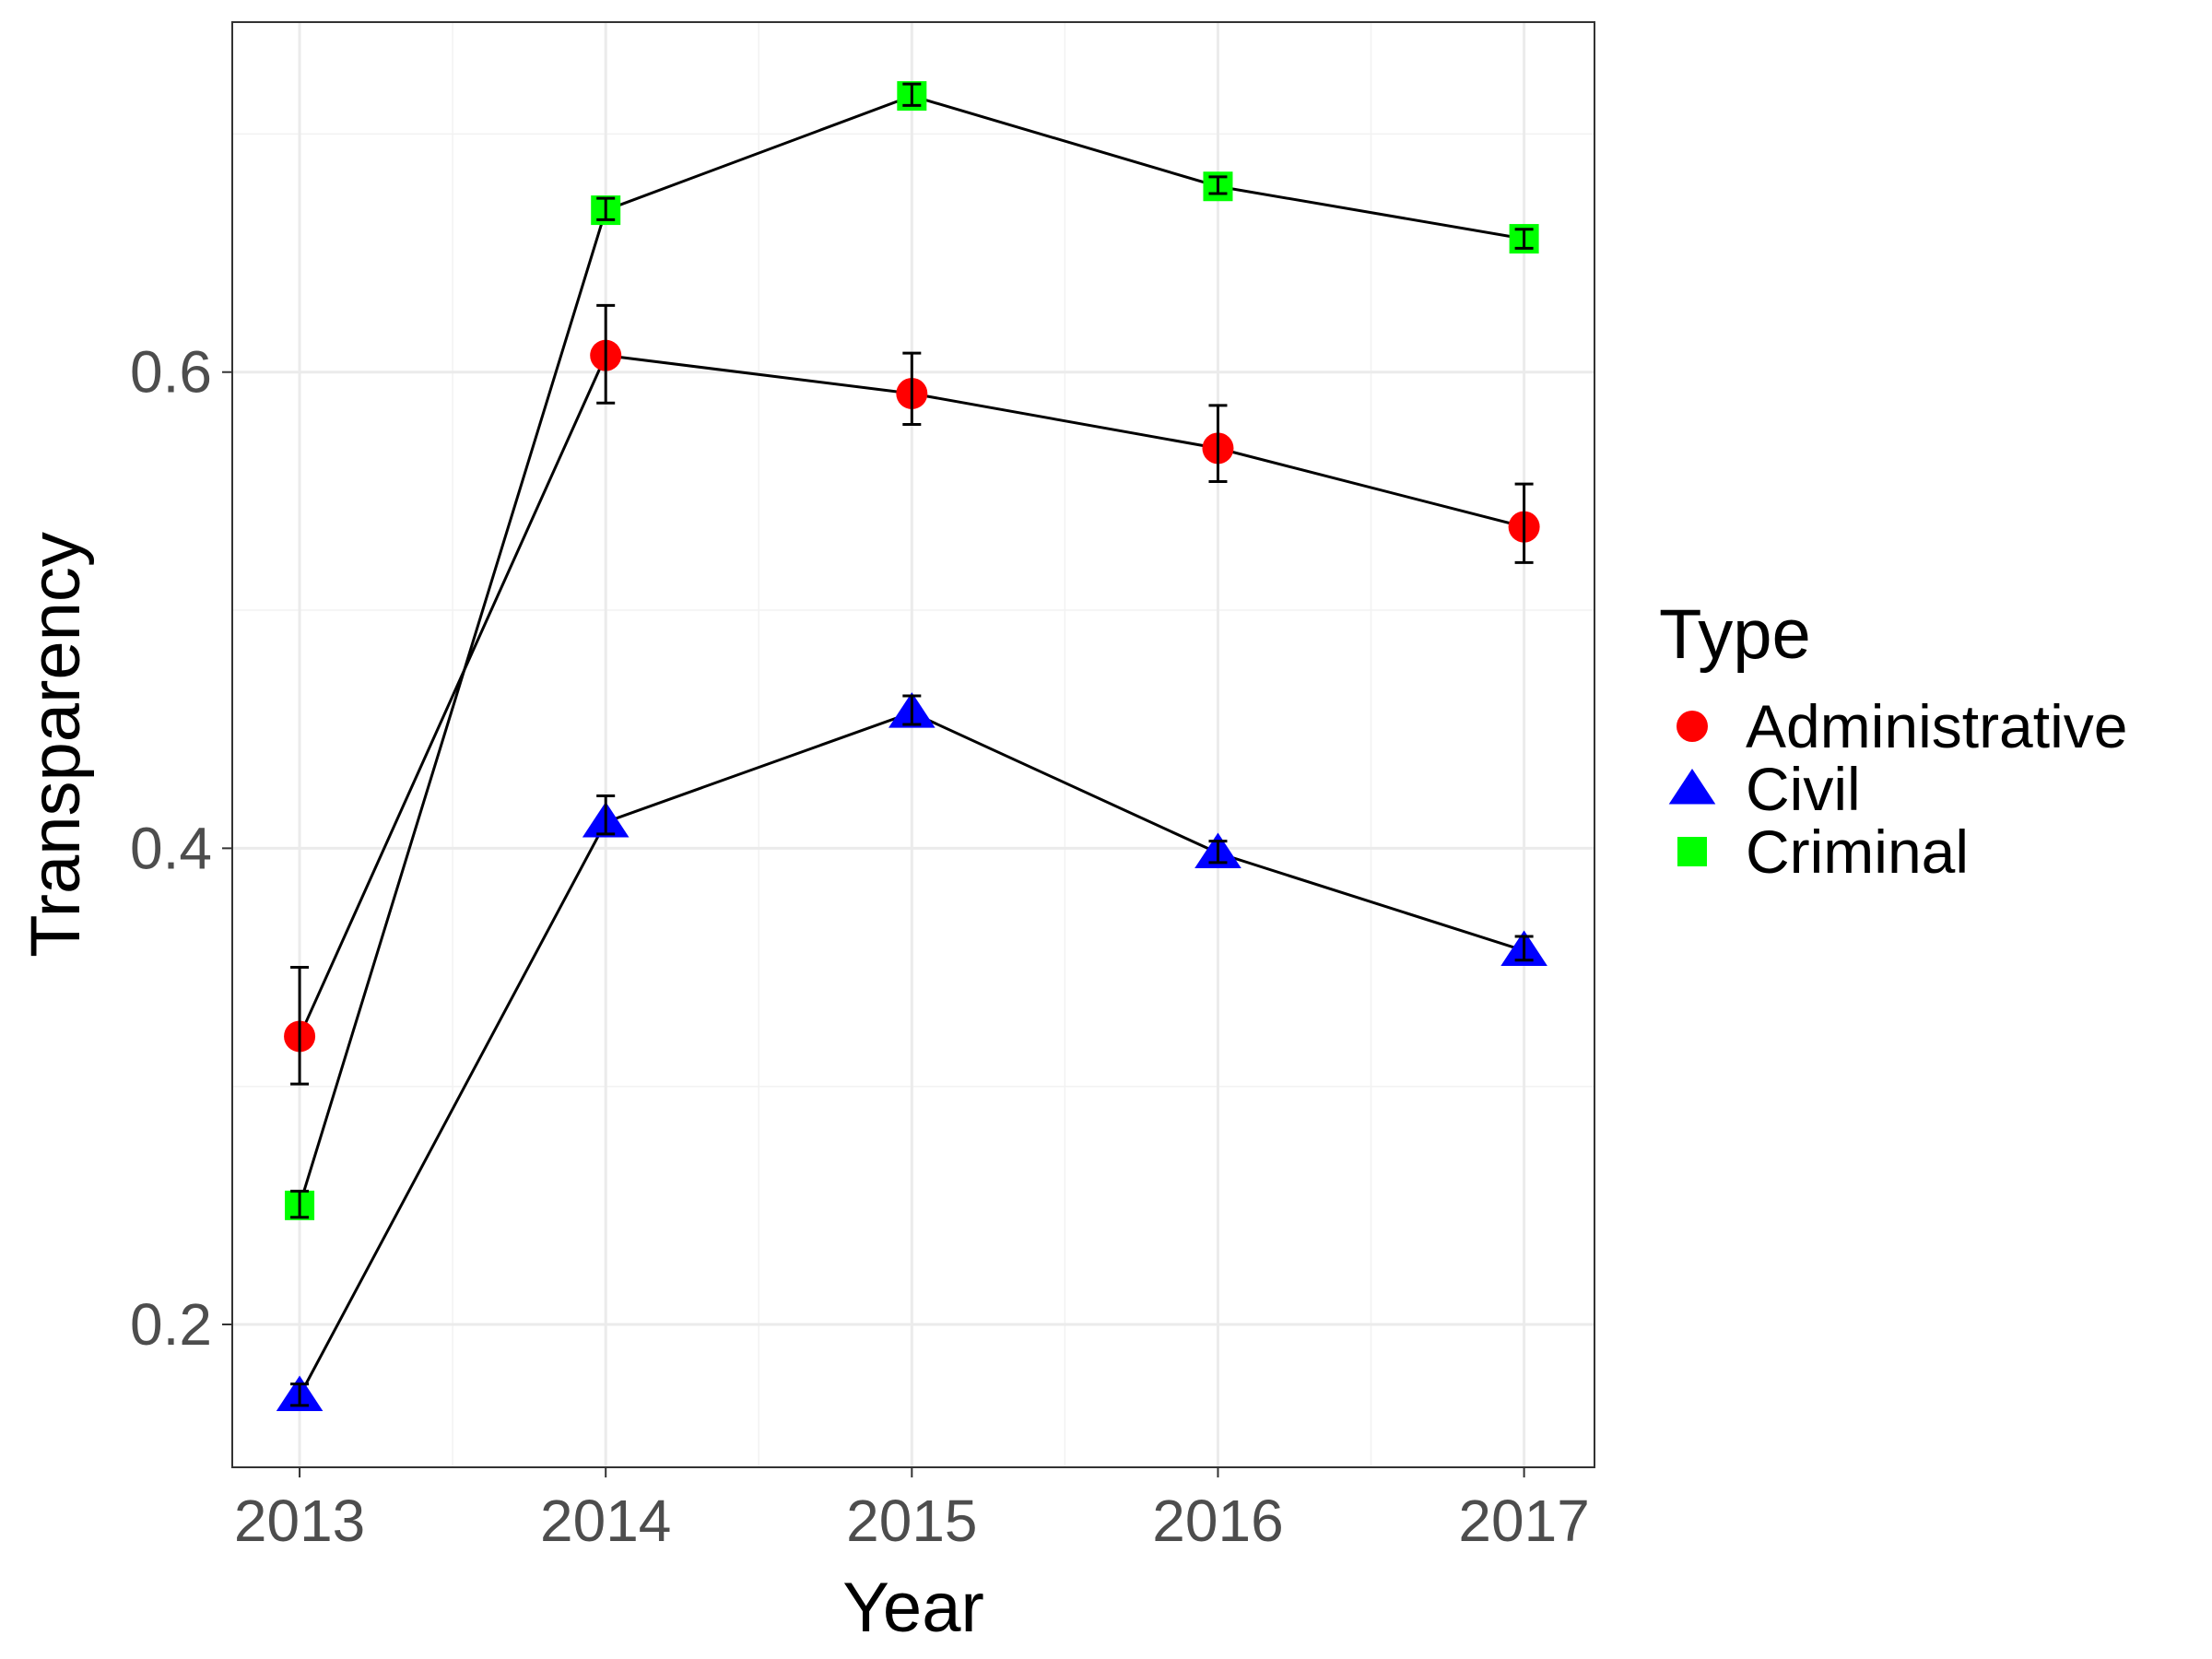 The image size is (2212, 1659). What do you see at coordinates (171, 1324) in the screenshot?
I see `y-tick-label: 0.2` at bounding box center [171, 1324].